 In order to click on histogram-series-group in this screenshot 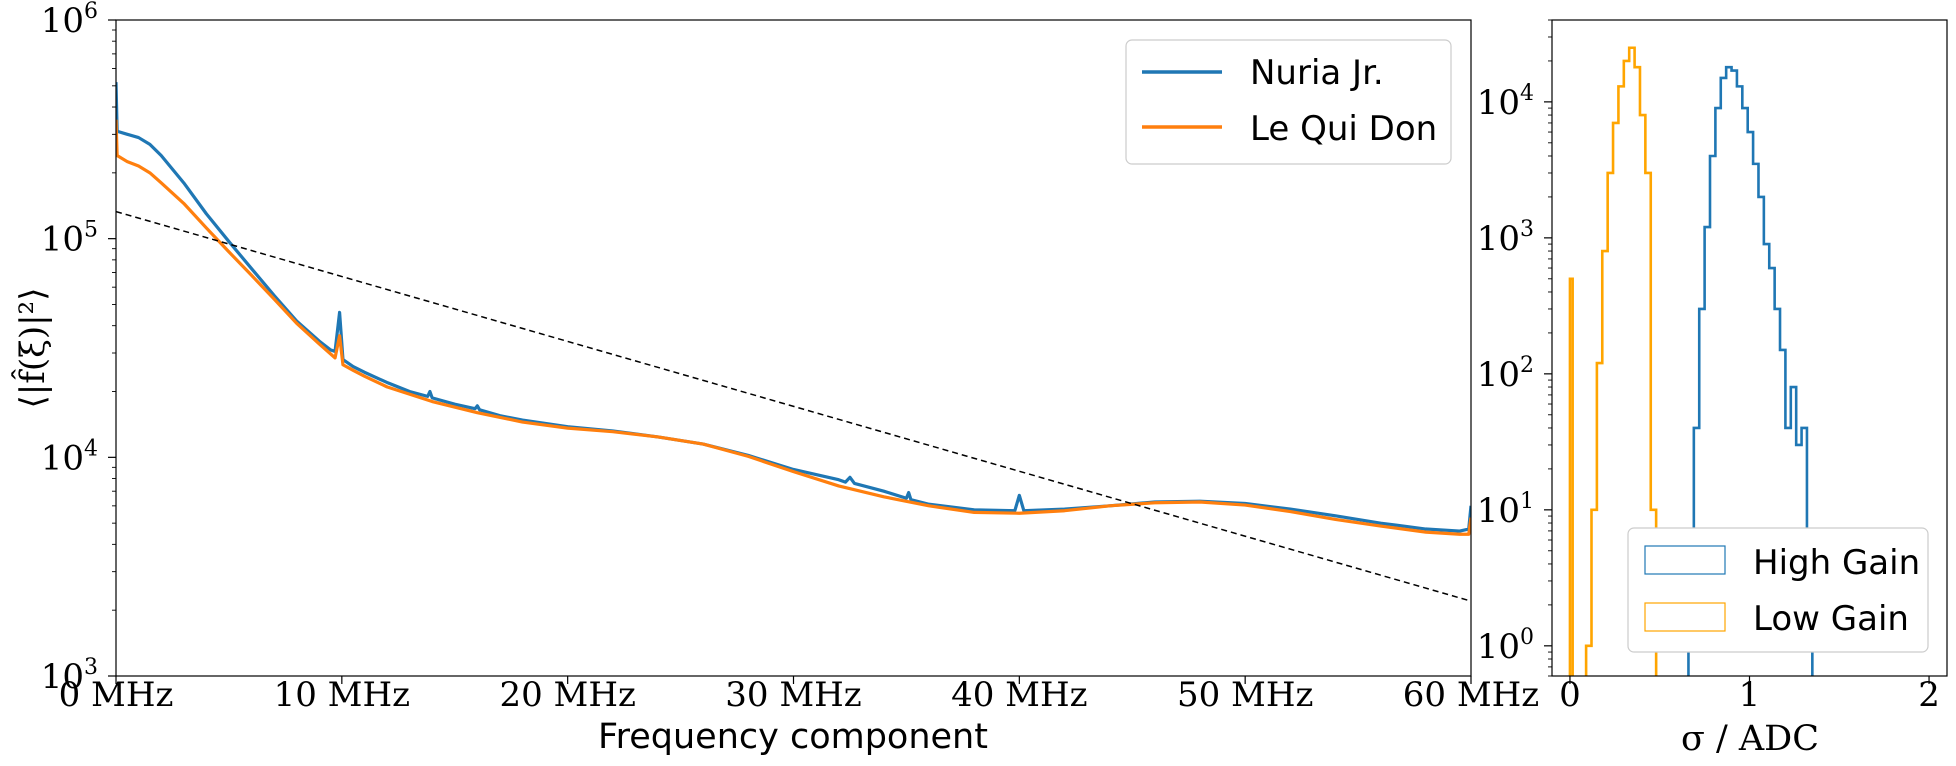, I will do `click(1691, 361)`.